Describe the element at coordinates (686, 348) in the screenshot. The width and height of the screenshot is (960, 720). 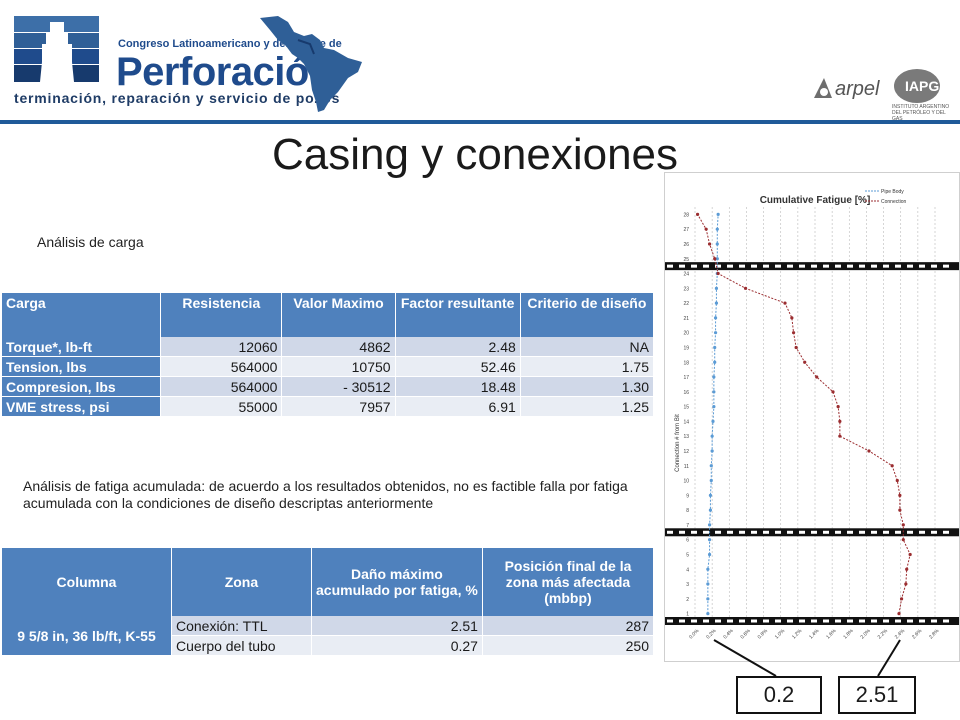
I see `y-tick-label: 19` at that location.